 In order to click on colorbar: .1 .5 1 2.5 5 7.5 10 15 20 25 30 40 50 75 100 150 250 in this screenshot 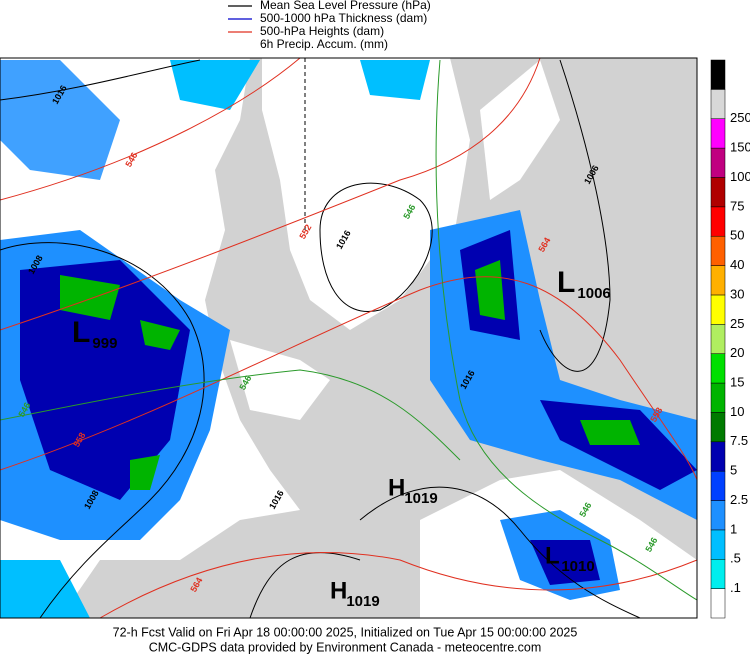, I will do `click(730, 339)`.